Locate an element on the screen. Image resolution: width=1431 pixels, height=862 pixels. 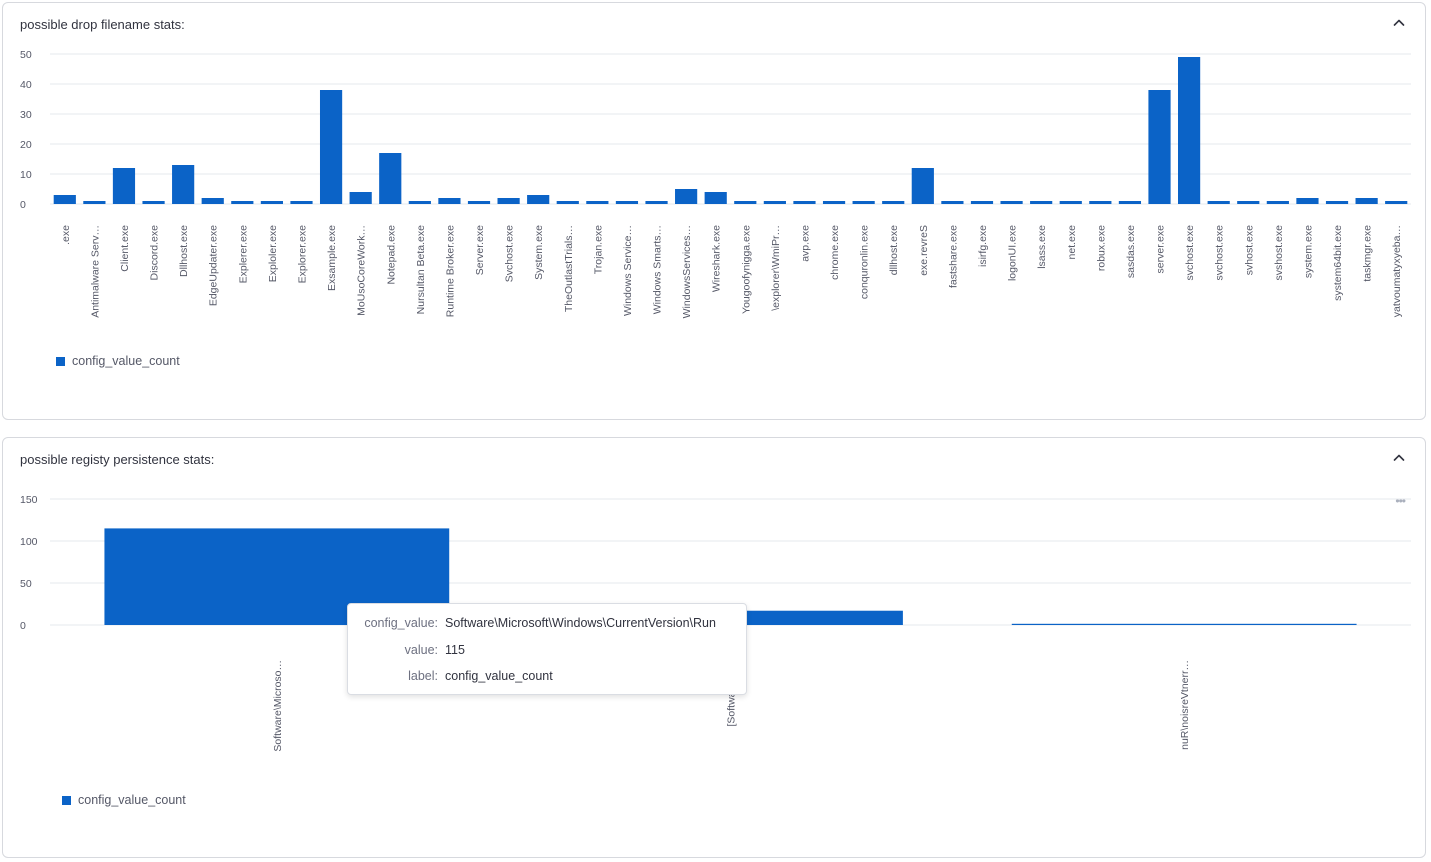
y-tick-label: 30 is located at coordinates (26, 115).